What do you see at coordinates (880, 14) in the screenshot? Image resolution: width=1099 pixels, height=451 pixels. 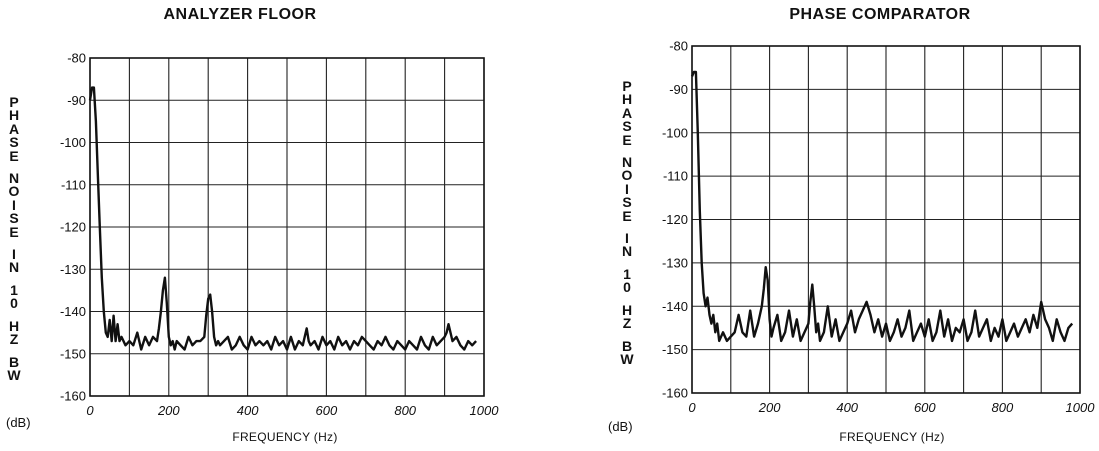 I see `chart-title: PHASE COMPARATOR` at bounding box center [880, 14].